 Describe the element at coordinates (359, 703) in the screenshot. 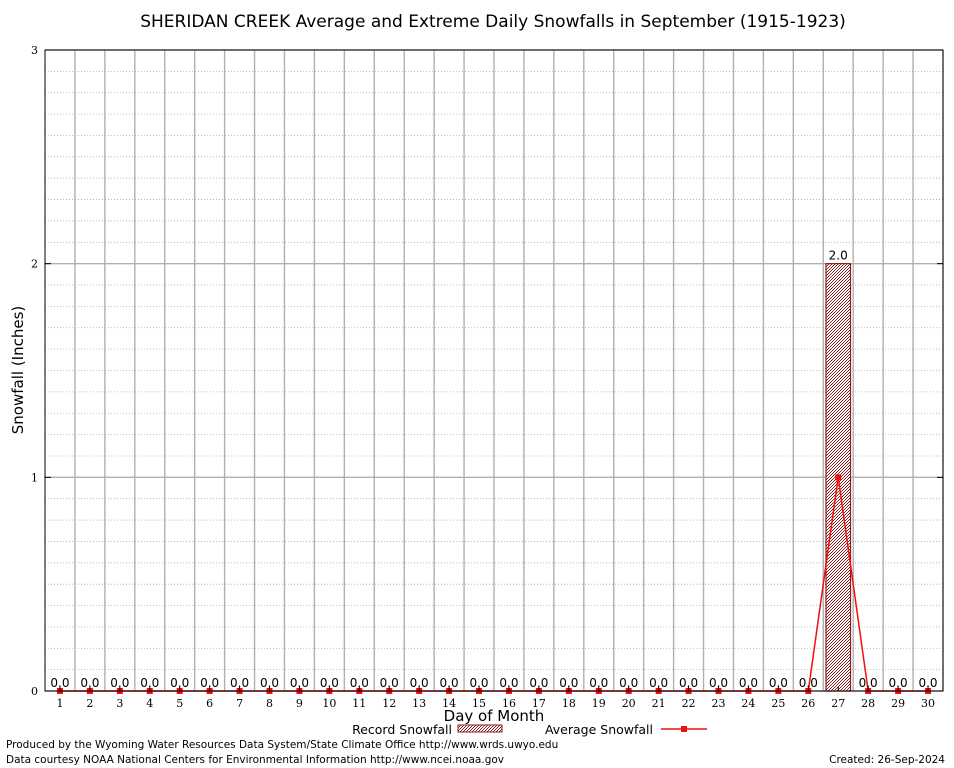

I see `x-tick-label: 11` at that location.